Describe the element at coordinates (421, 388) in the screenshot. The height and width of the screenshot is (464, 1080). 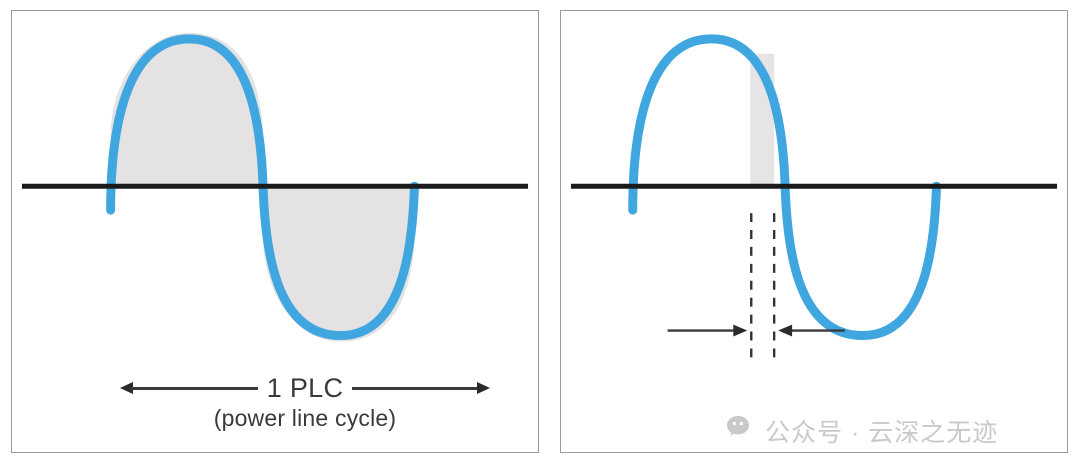
I see `arrow-right-segment` at that location.